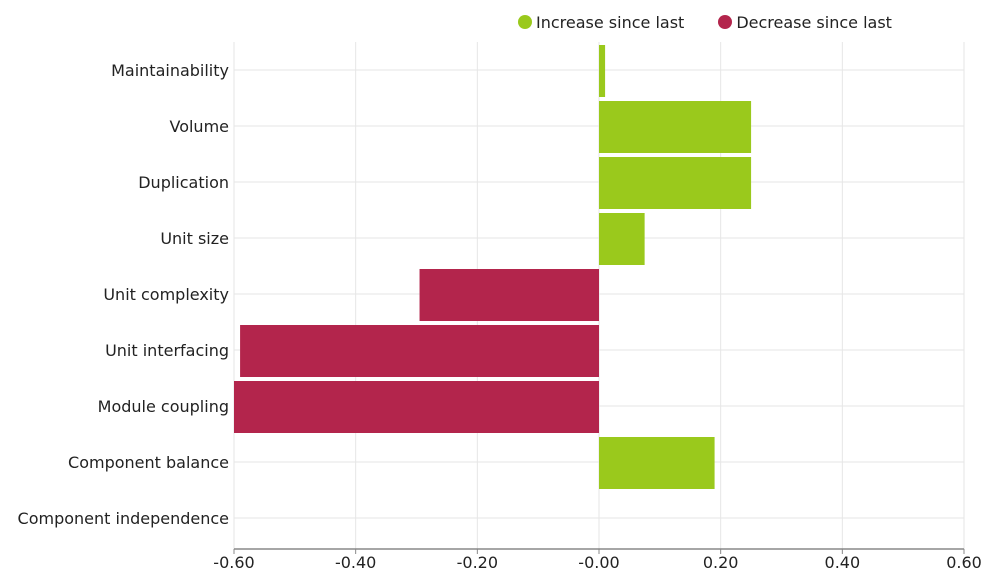  What do you see at coordinates (183, 182) in the screenshot?
I see `y-tick-label-2: Duplication` at bounding box center [183, 182].